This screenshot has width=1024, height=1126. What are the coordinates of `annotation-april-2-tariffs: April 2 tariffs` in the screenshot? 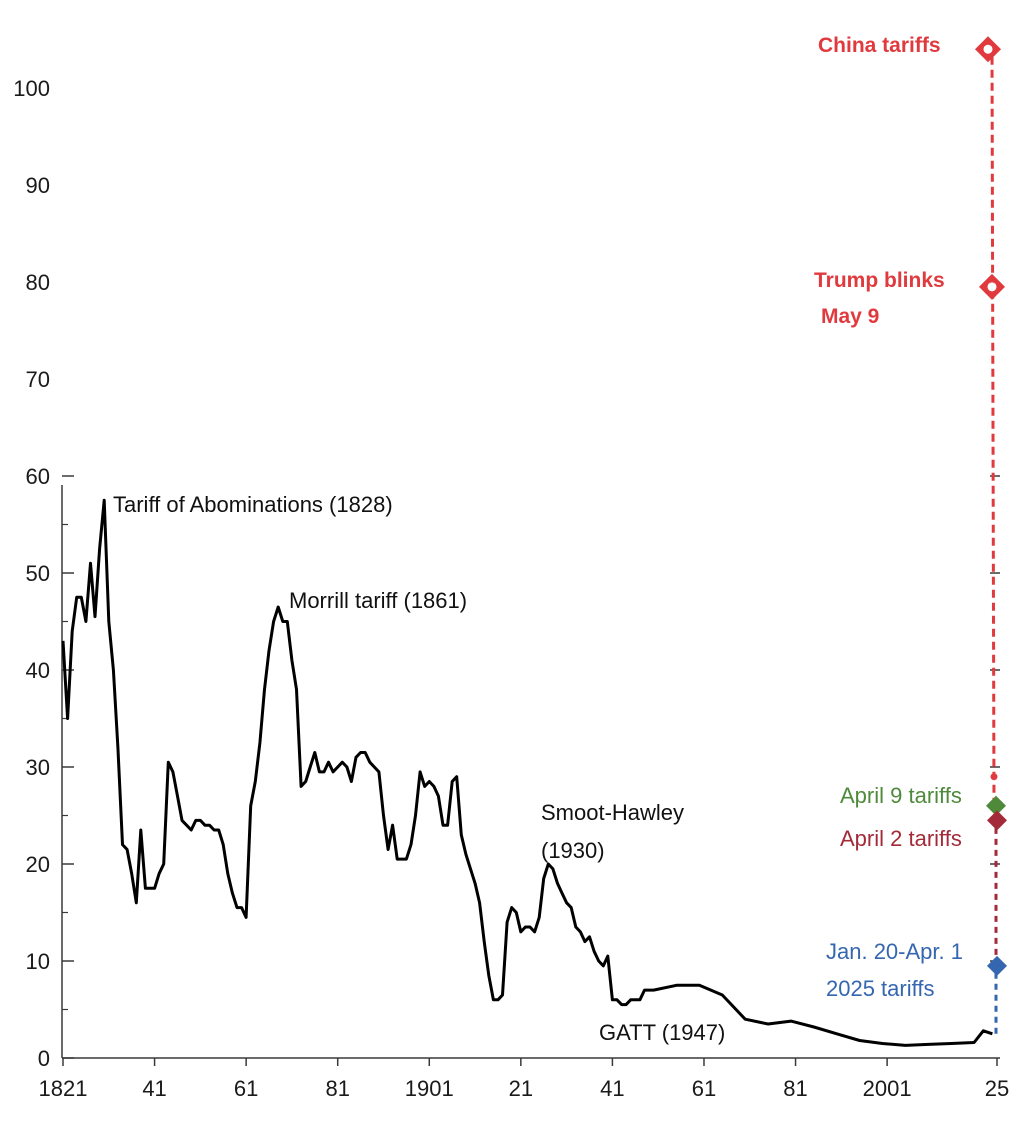 It's located at (901, 838).